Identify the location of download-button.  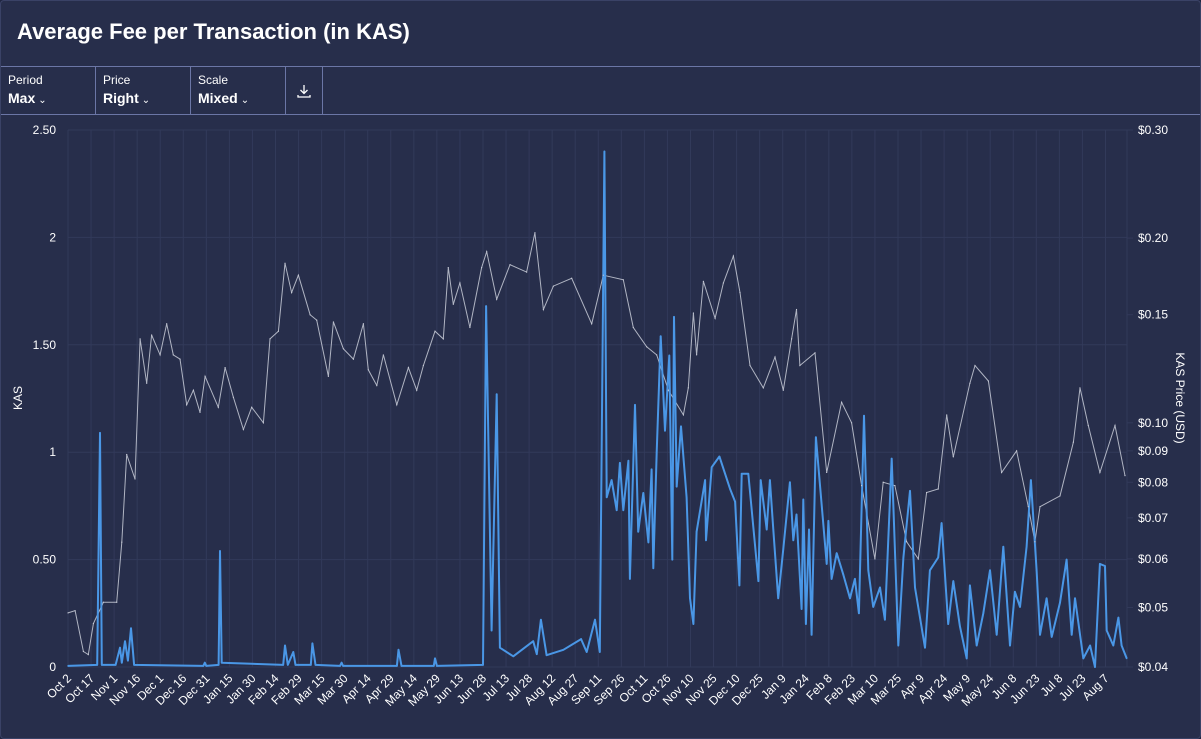
(304, 90).